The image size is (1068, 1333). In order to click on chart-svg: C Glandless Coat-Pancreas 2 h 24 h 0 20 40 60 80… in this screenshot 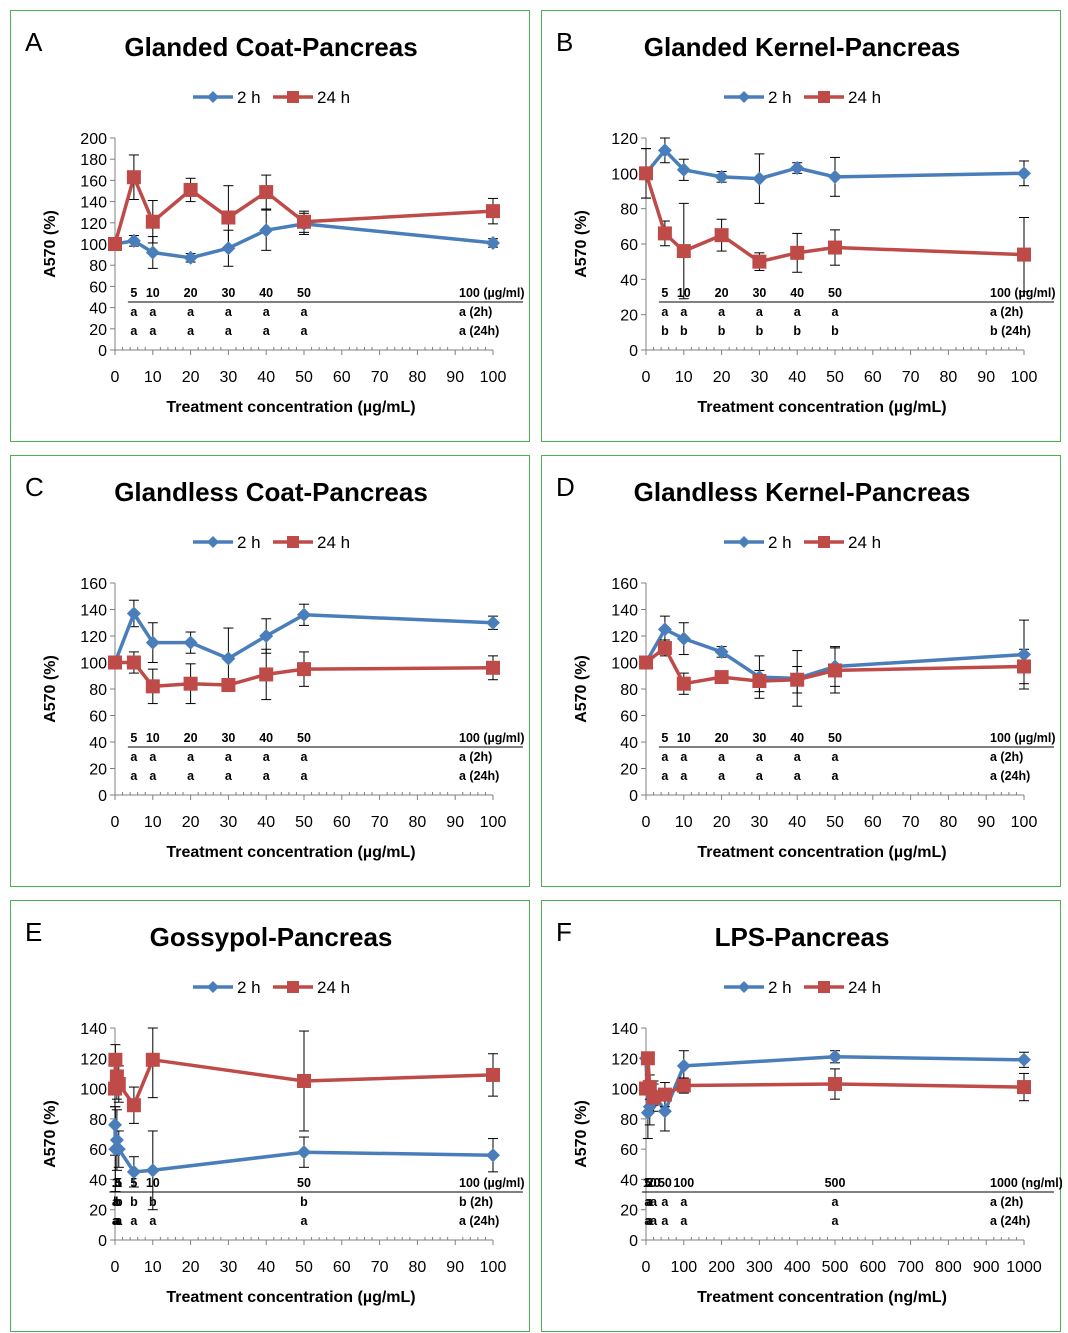, I will do `click(275, 666)`.